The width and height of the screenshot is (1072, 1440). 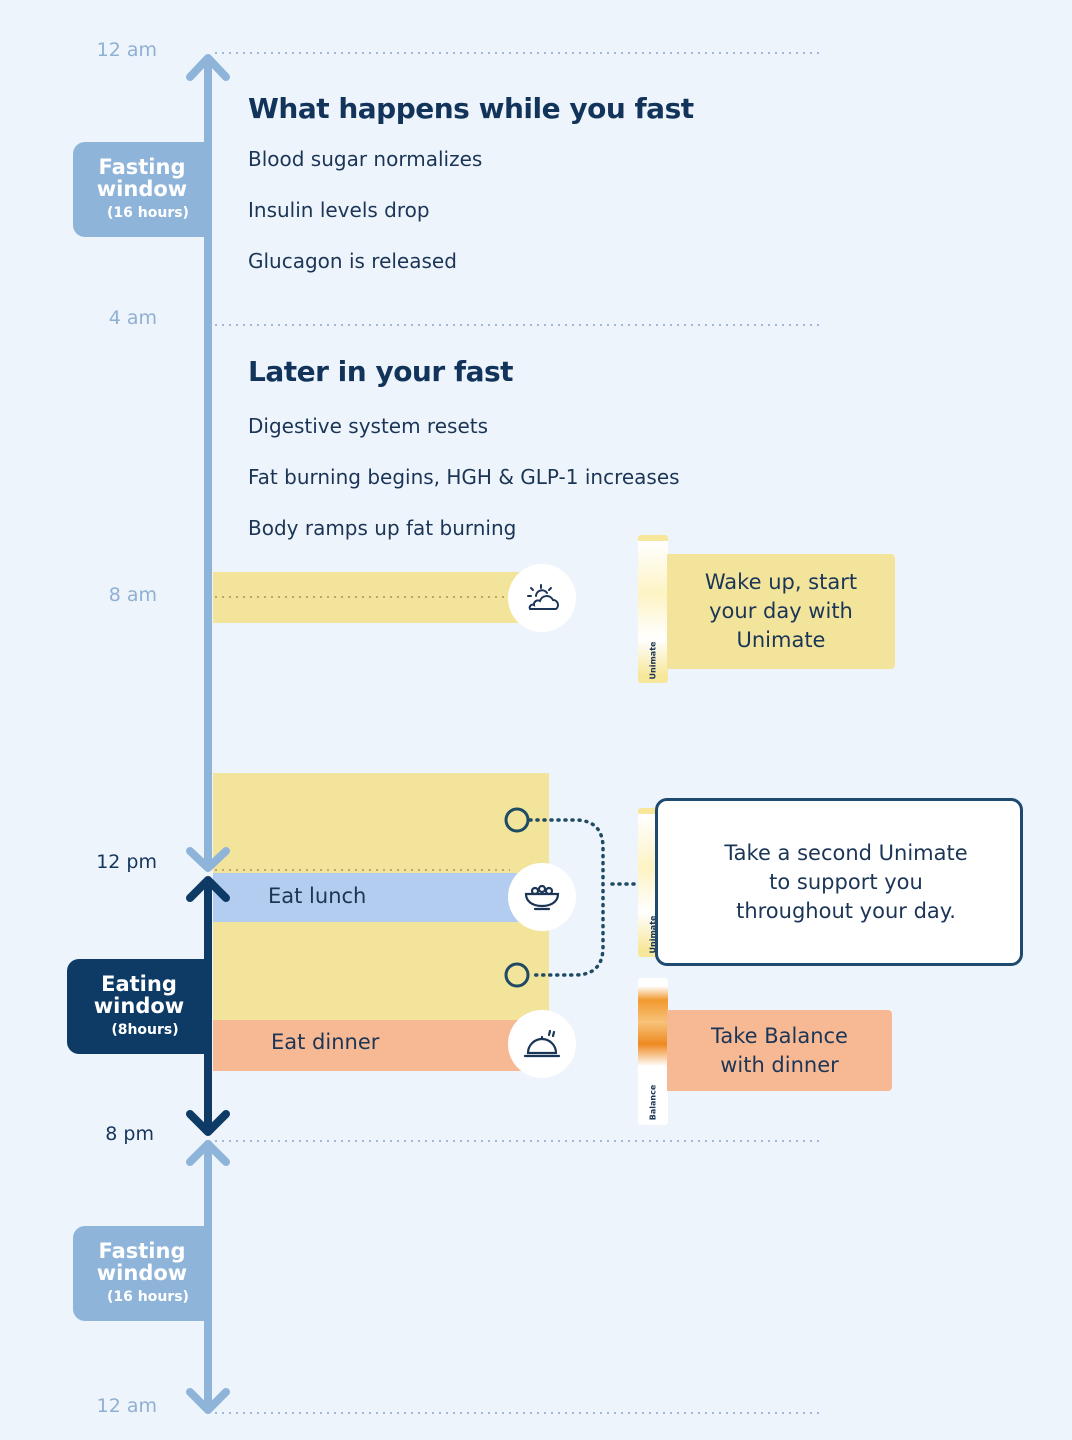 I want to click on dinner-band, so click(x=376, y=1045).